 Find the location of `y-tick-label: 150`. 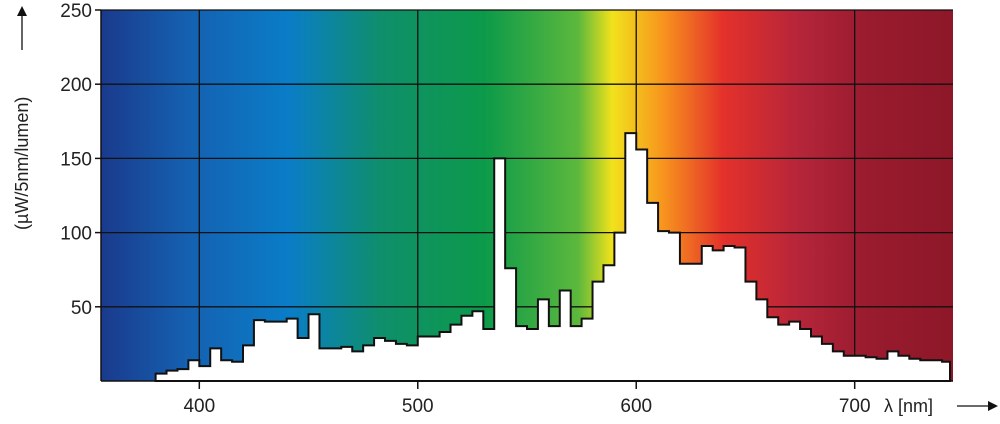

y-tick-label: 150 is located at coordinates (76, 159).